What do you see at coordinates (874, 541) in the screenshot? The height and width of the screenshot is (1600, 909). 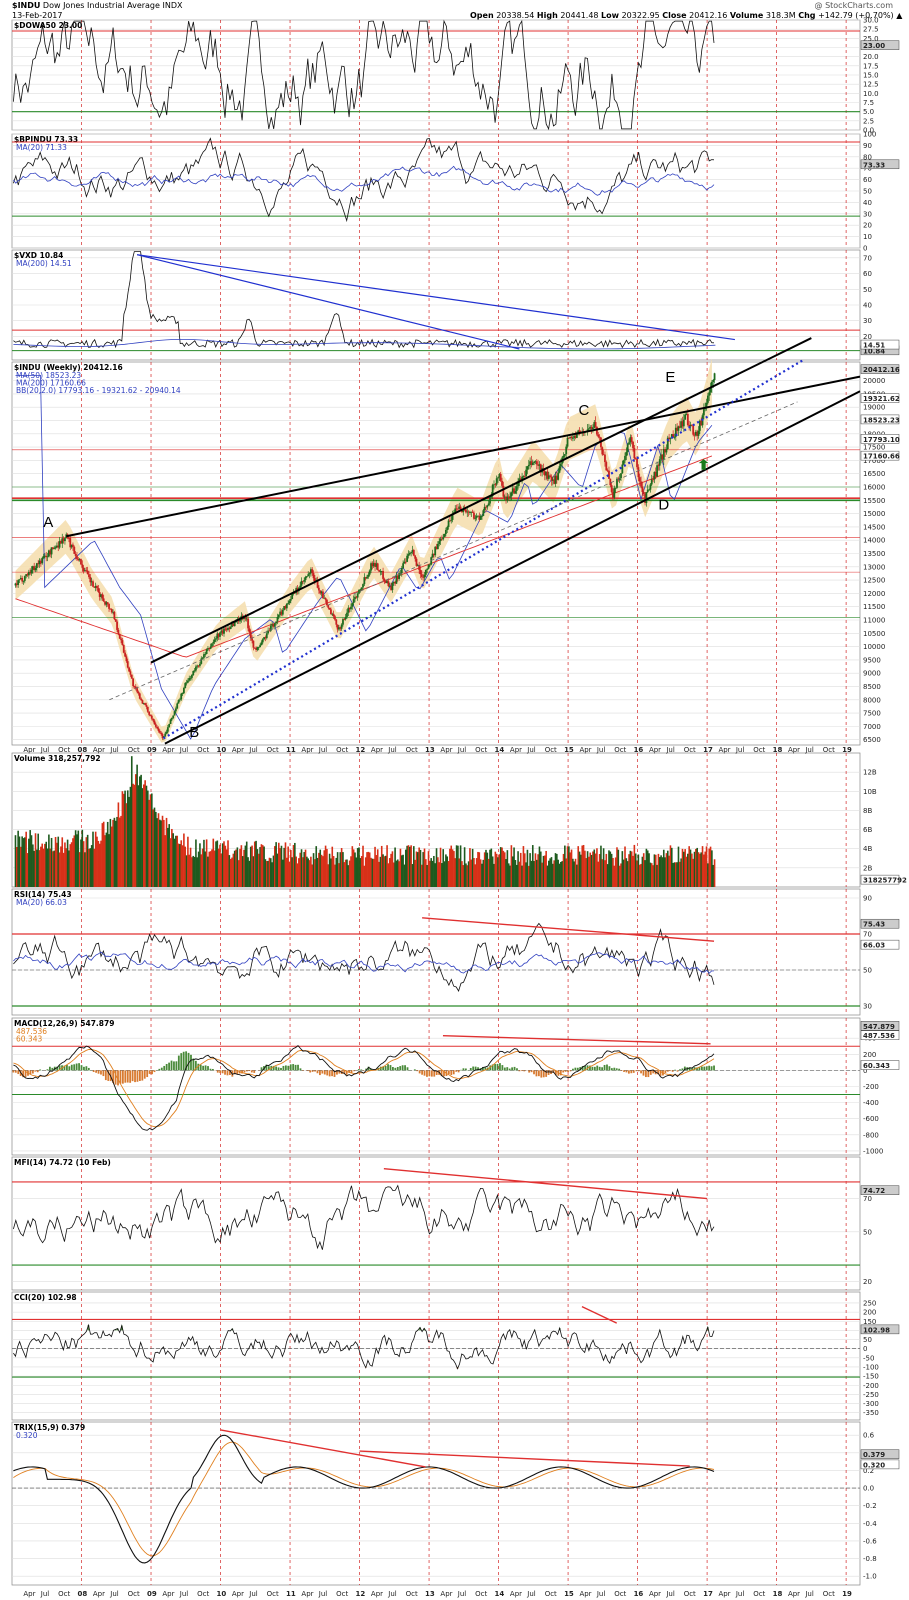 I see `y-tick-label: 14000` at bounding box center [874, 541].